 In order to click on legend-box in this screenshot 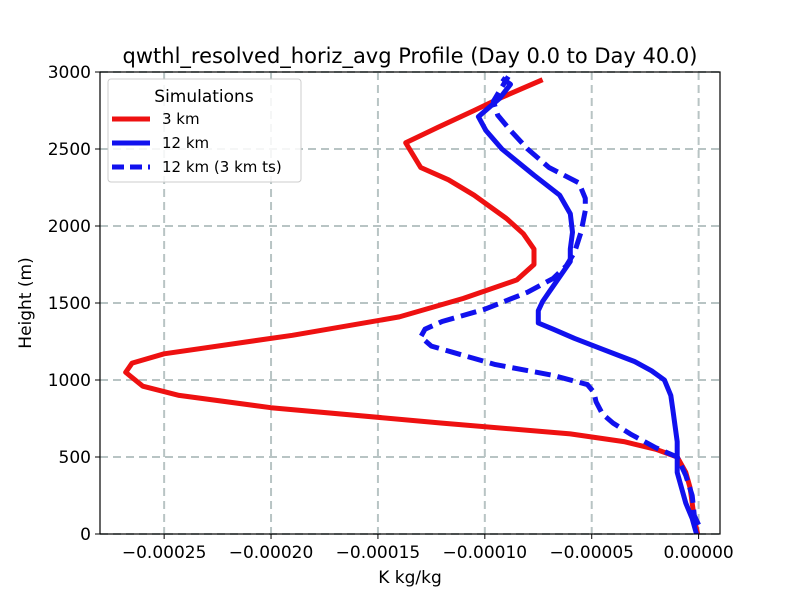, I will do `click(204, 130)`.